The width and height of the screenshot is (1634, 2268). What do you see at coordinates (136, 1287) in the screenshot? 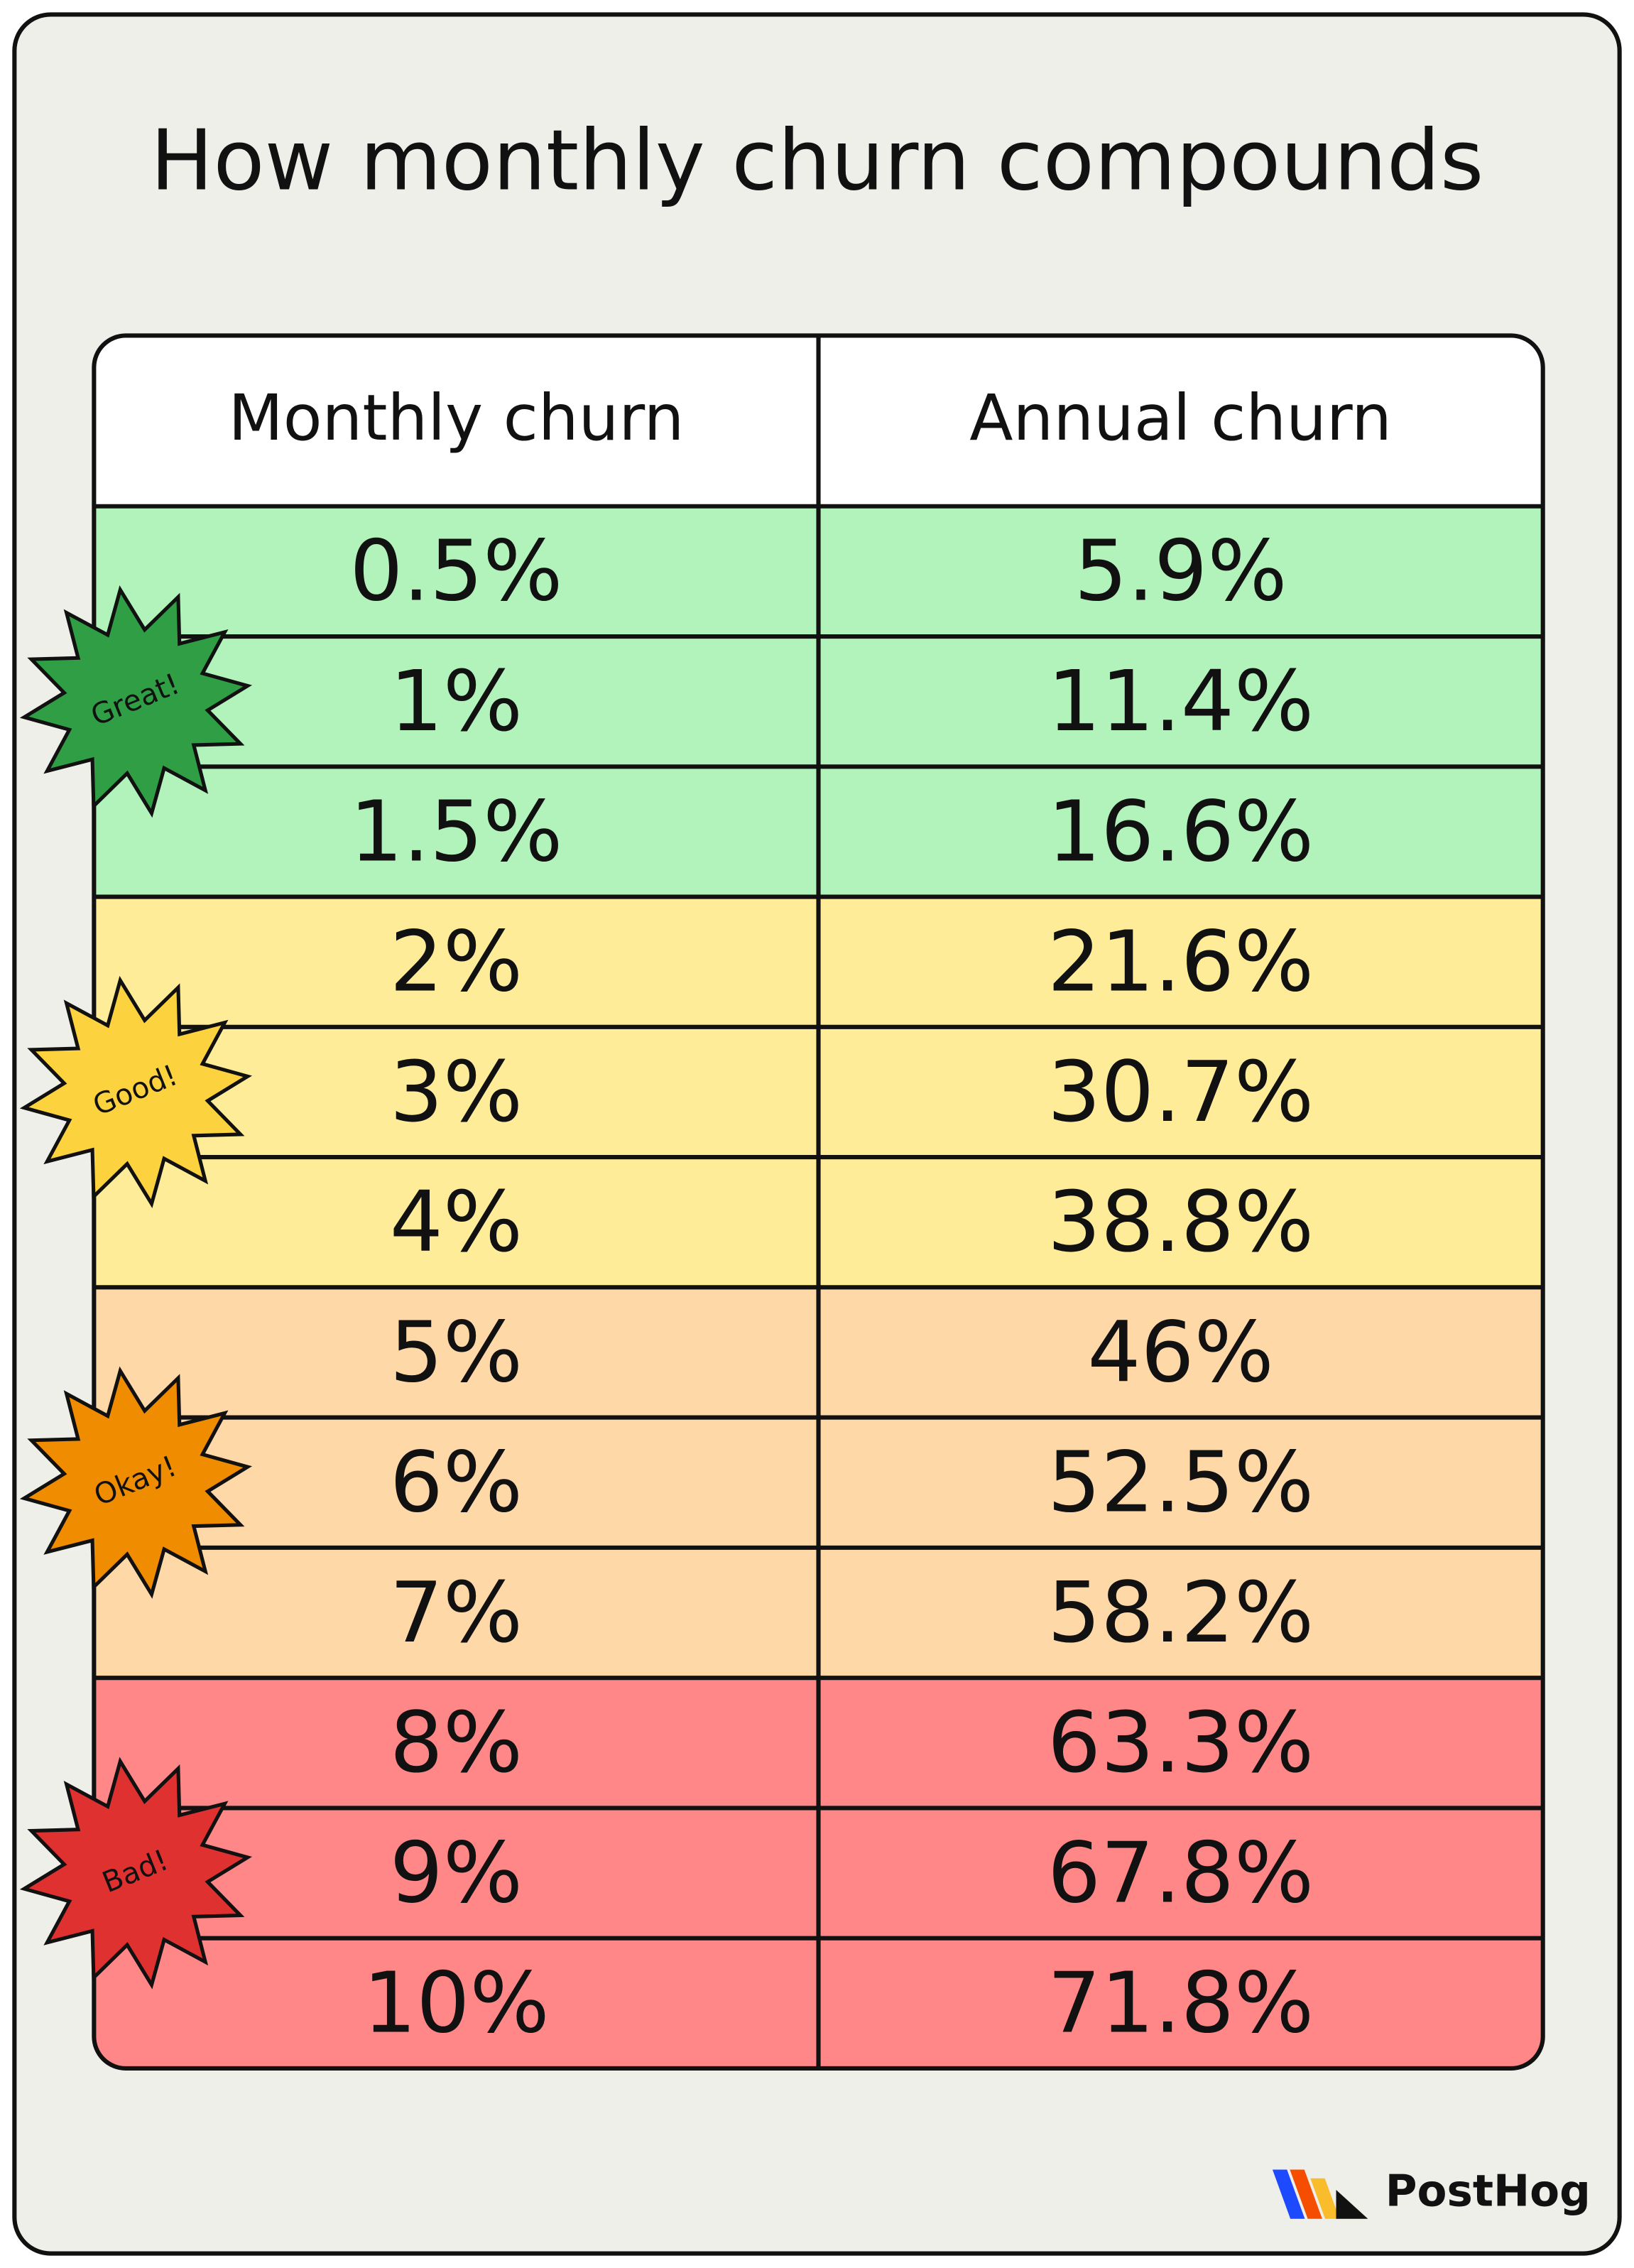
I see `badges: Great!Good!Okay!Bad!` at bounding box center [136, 1287].